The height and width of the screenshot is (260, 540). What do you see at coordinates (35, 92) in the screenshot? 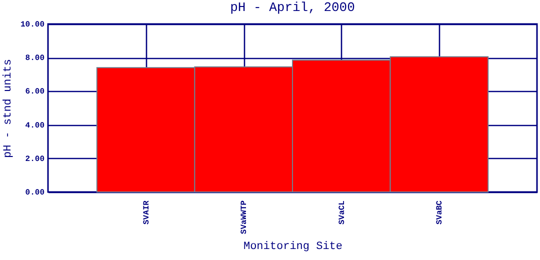
I see `y-tick-label: 6.00` at bounding box center [35, 92].